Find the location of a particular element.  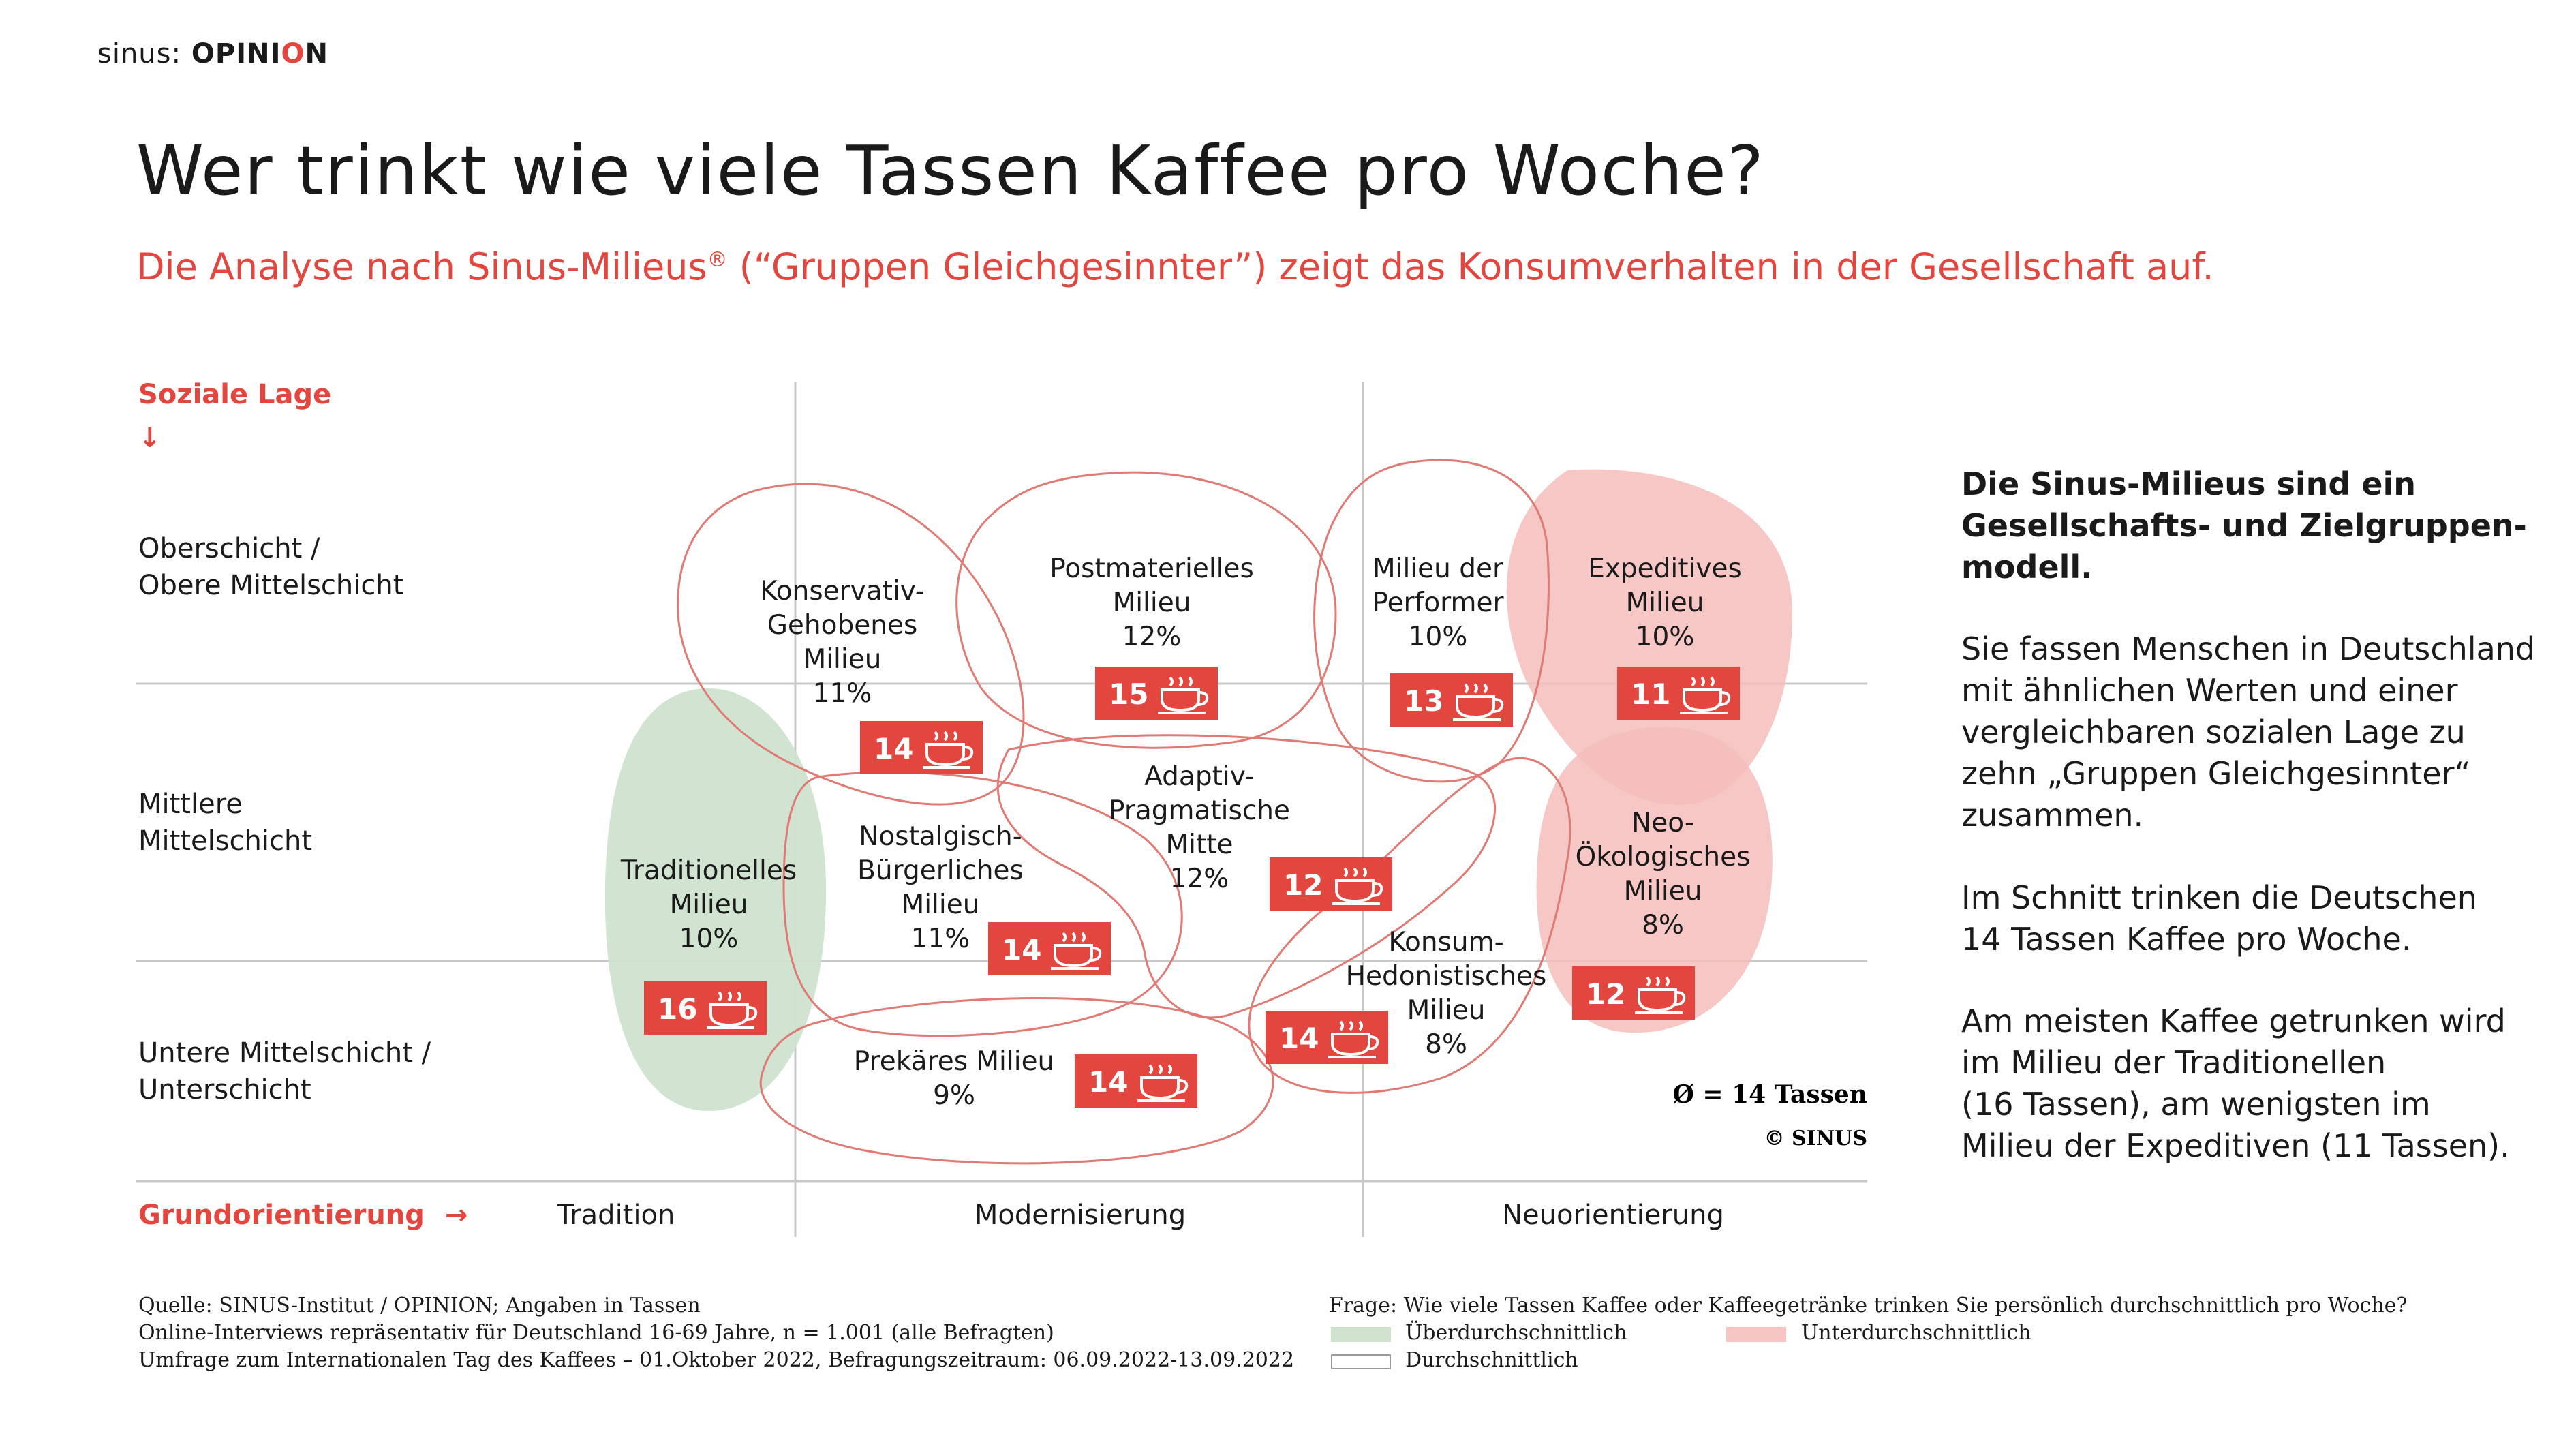

sinus-opinion-logo: sinus: OPINION is located at coordinates (212, 54).